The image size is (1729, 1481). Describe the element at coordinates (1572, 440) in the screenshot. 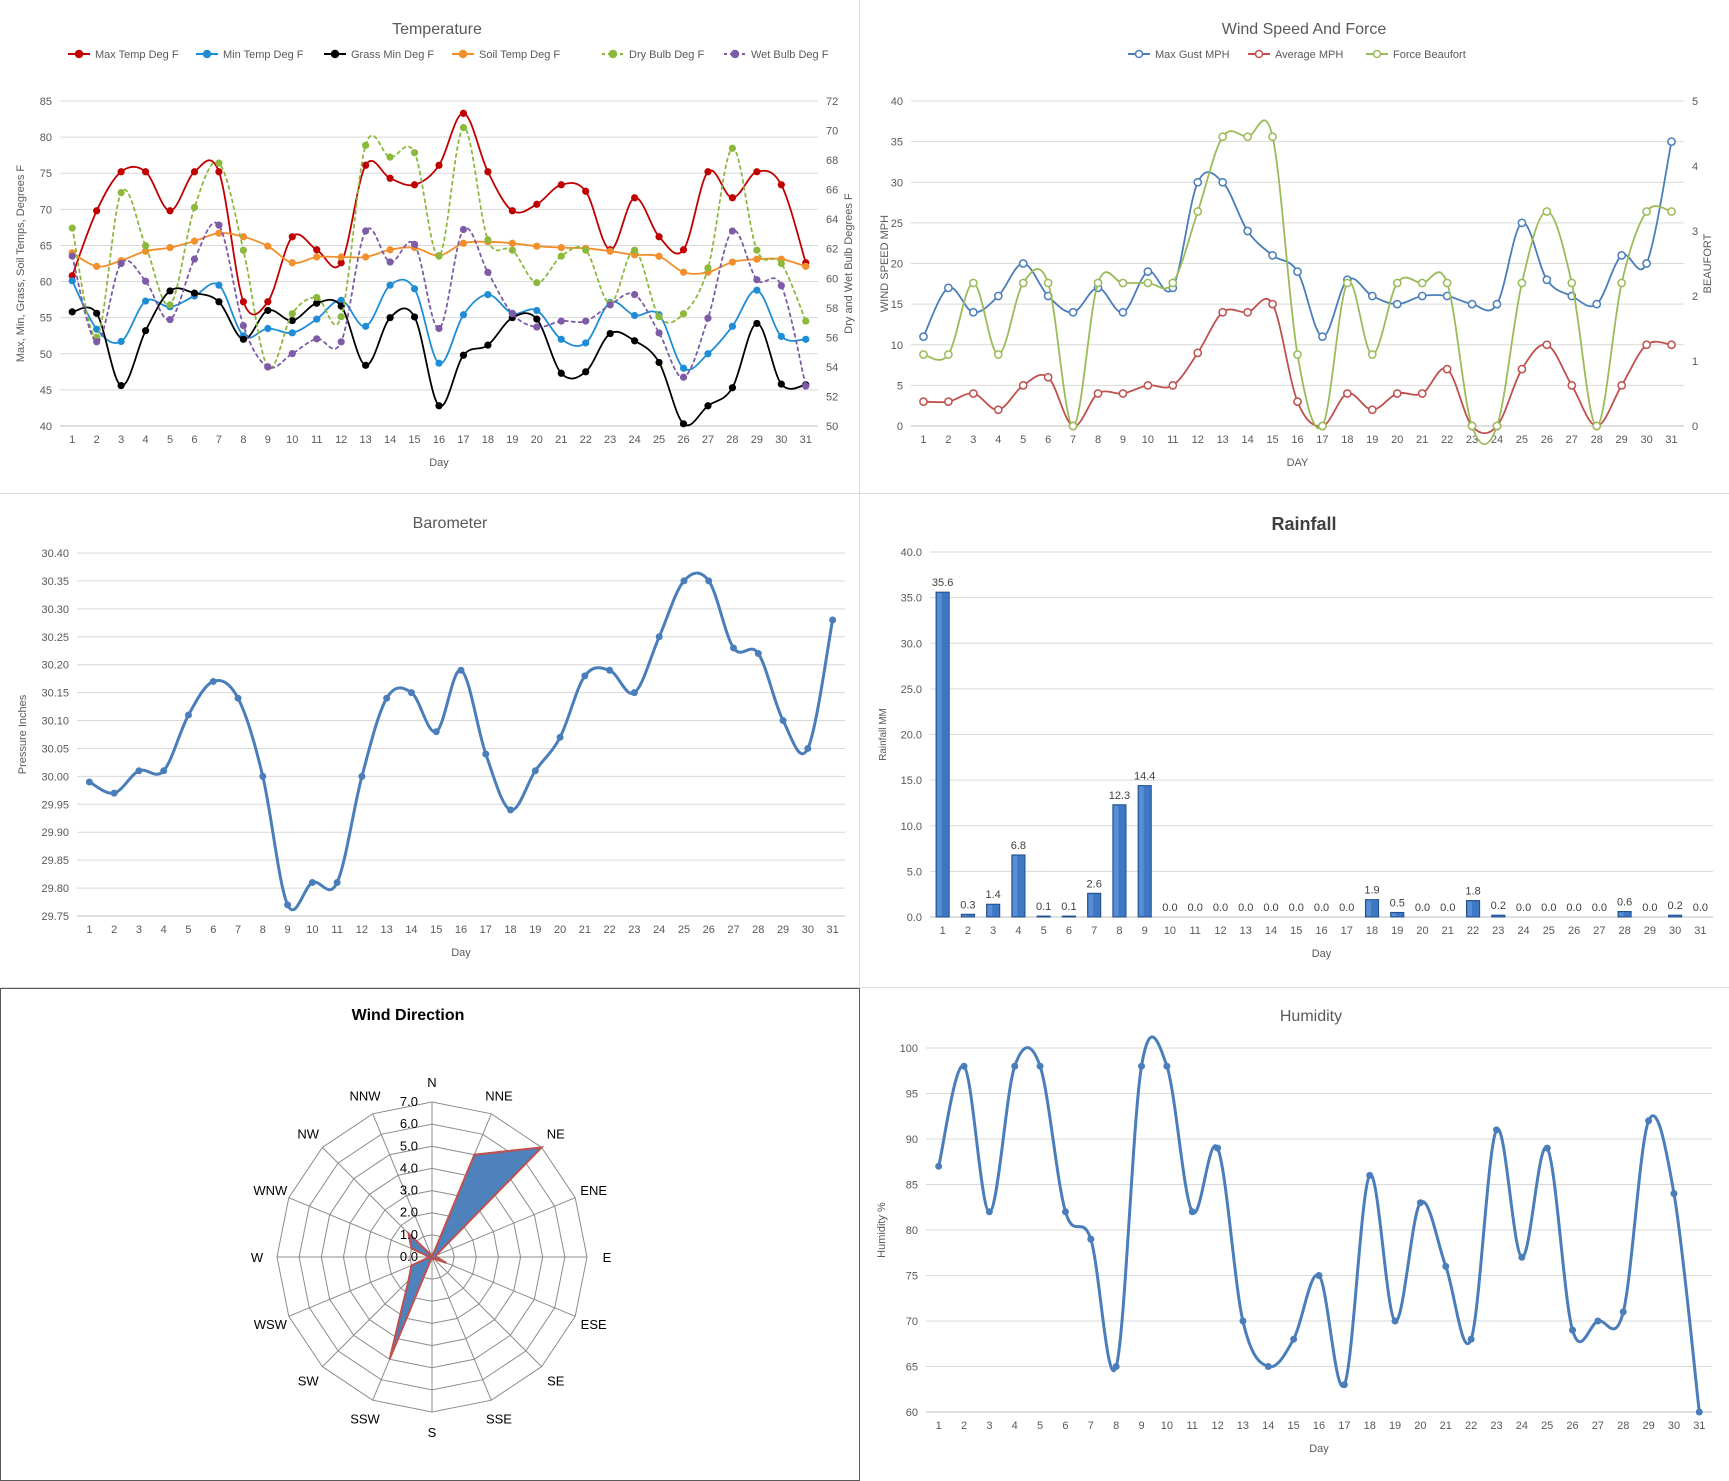

I see `x-tick-label: 27` at that location.